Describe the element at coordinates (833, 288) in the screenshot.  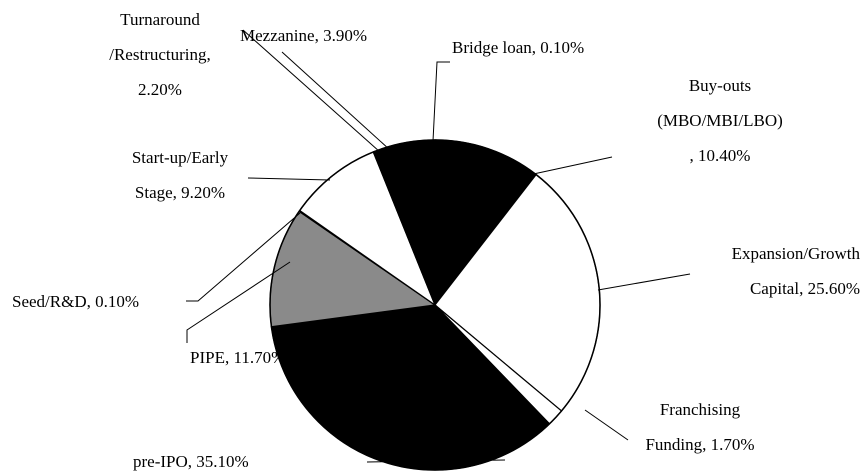
I see `value-label: 25.60%` at that location.